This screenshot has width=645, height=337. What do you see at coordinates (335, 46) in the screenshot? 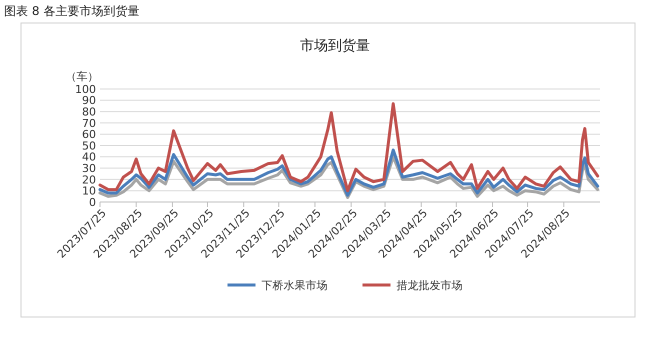
I see `chart-title: 市场到货量` at bounding box center [335, 46].